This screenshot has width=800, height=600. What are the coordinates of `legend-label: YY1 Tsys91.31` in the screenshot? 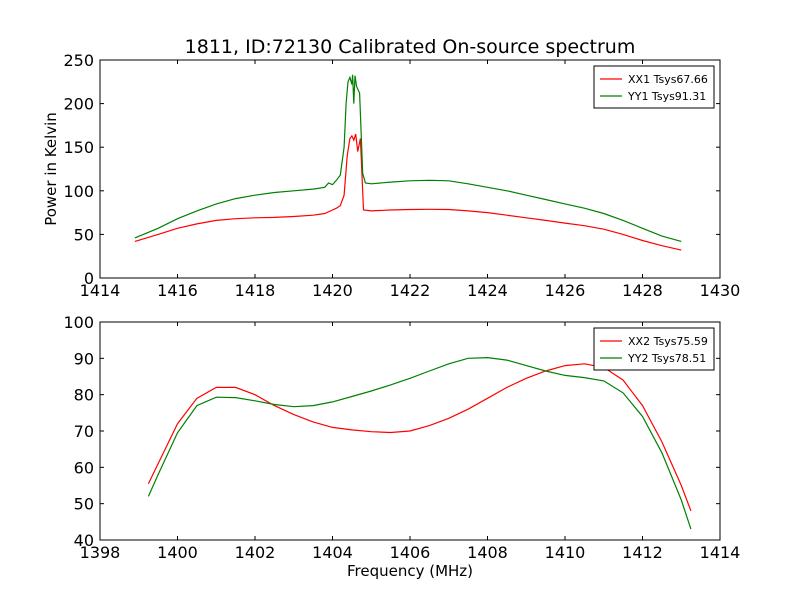 It's located at (666, 96).